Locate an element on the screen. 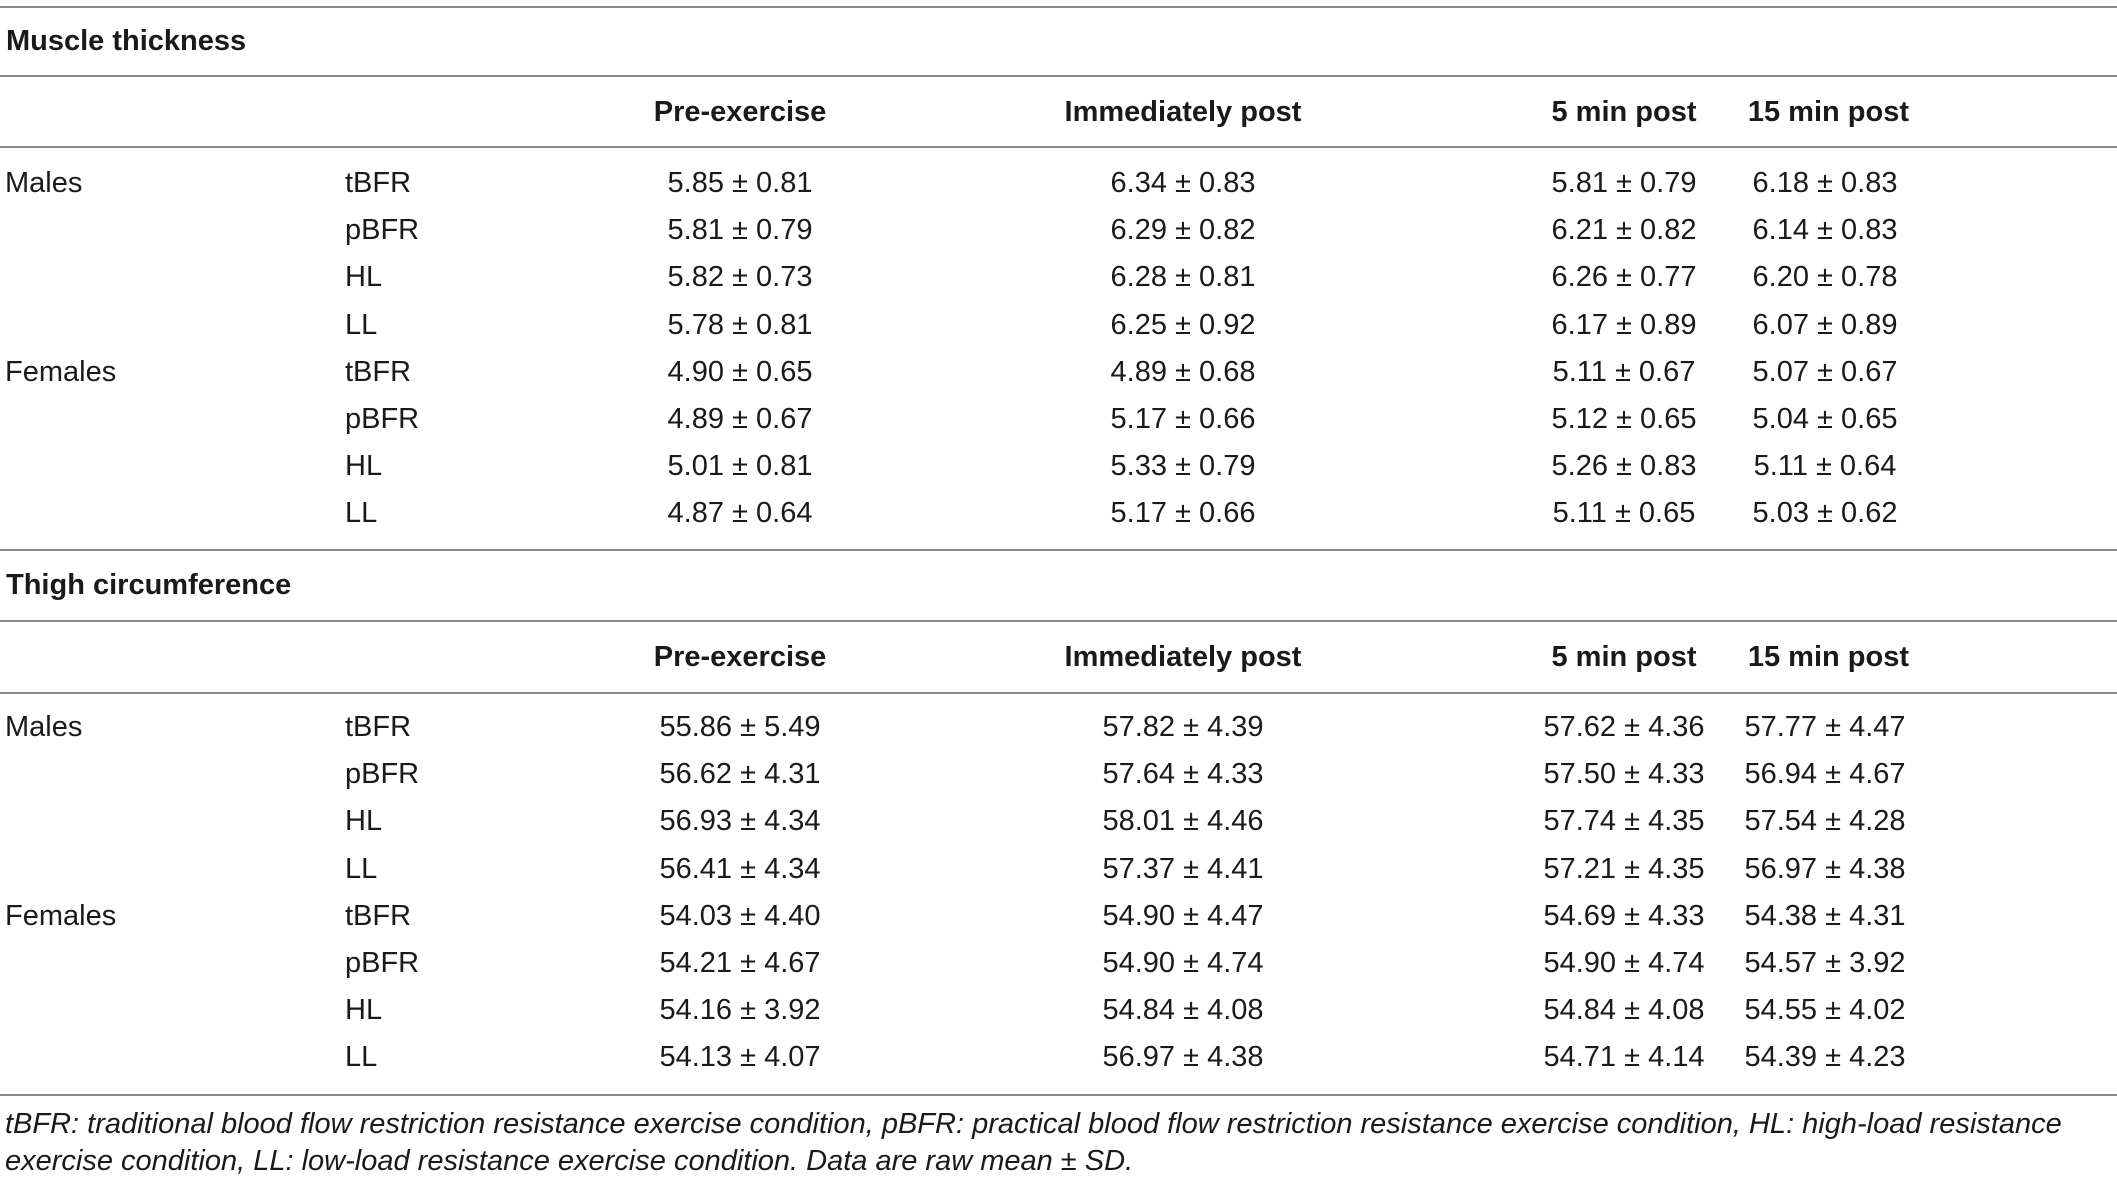 The width and height of the screenshot is (2117, 1180). cell-immediately-post: 57.82 ± 4.39 is located at coordinates (1183, 727).